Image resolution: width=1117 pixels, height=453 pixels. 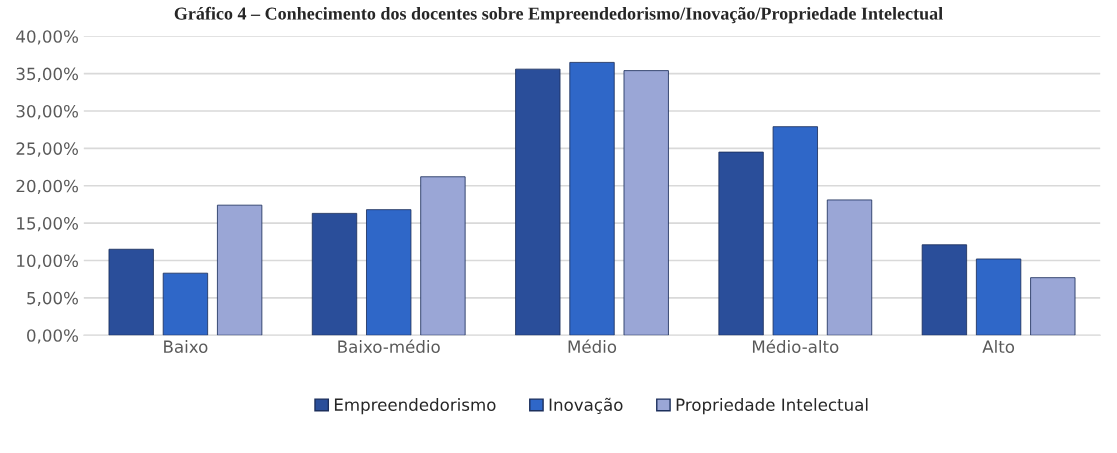 What do you see at coordinates (47, 74) in the screenshot?
I see `y-tick-label: 35,00%` at bounding box center [47, 74].